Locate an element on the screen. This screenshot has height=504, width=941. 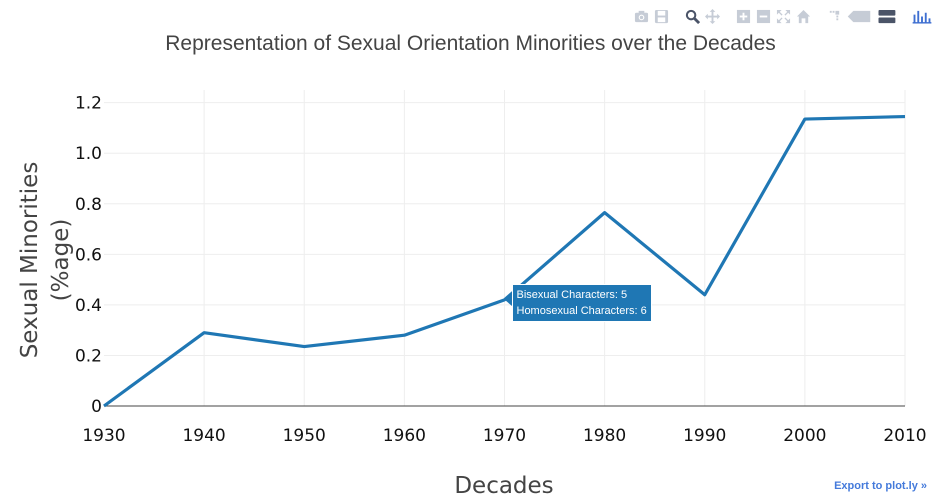
zoom-icon is located at coordinates (692, 16).